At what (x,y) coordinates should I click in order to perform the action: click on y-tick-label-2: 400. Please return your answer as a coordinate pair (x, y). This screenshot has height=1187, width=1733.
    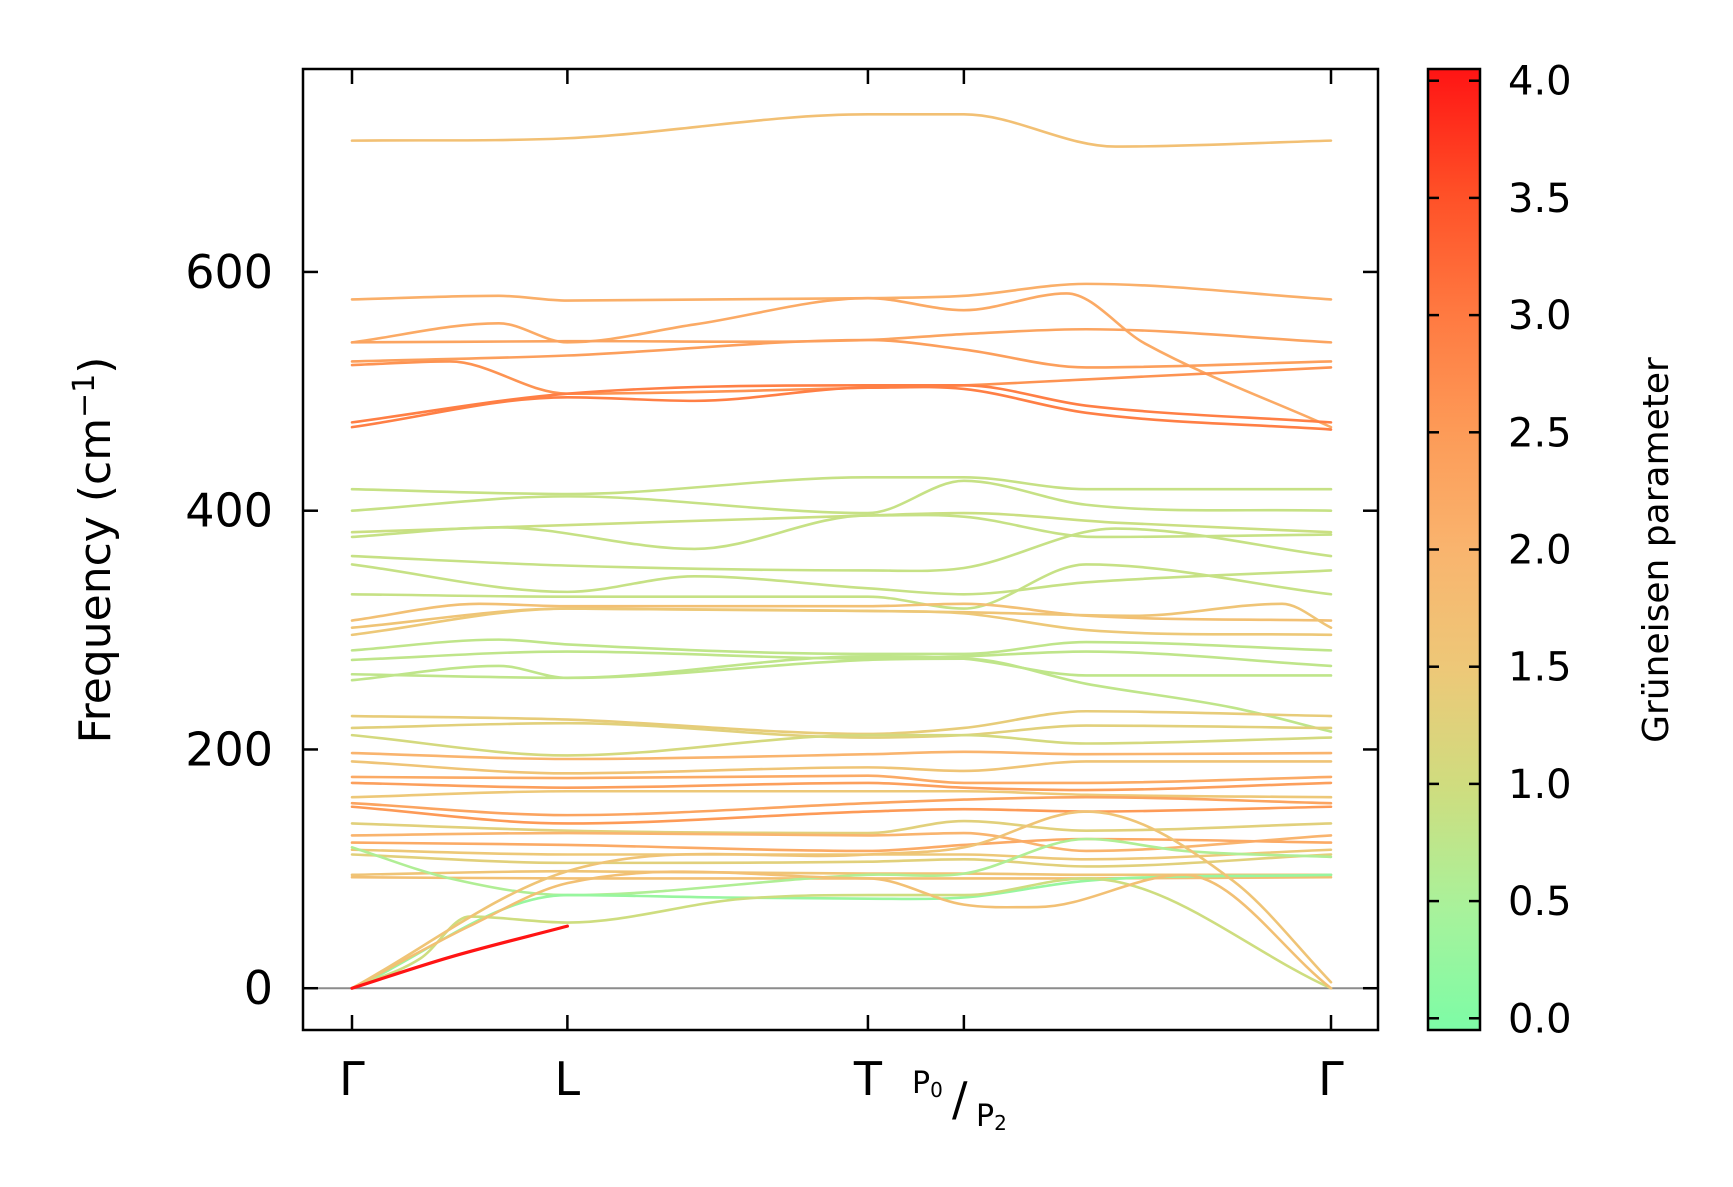
    Looking at the image, I should click on (229, 511).